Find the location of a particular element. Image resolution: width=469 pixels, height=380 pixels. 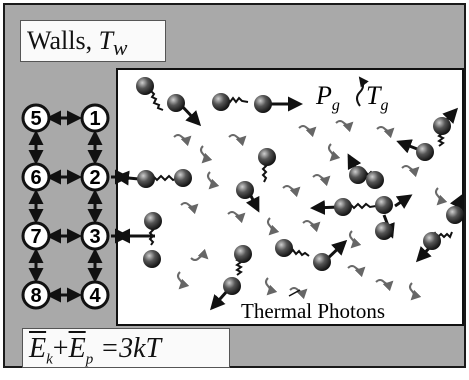

node-label: 6 is located at coordinates (35, 178).